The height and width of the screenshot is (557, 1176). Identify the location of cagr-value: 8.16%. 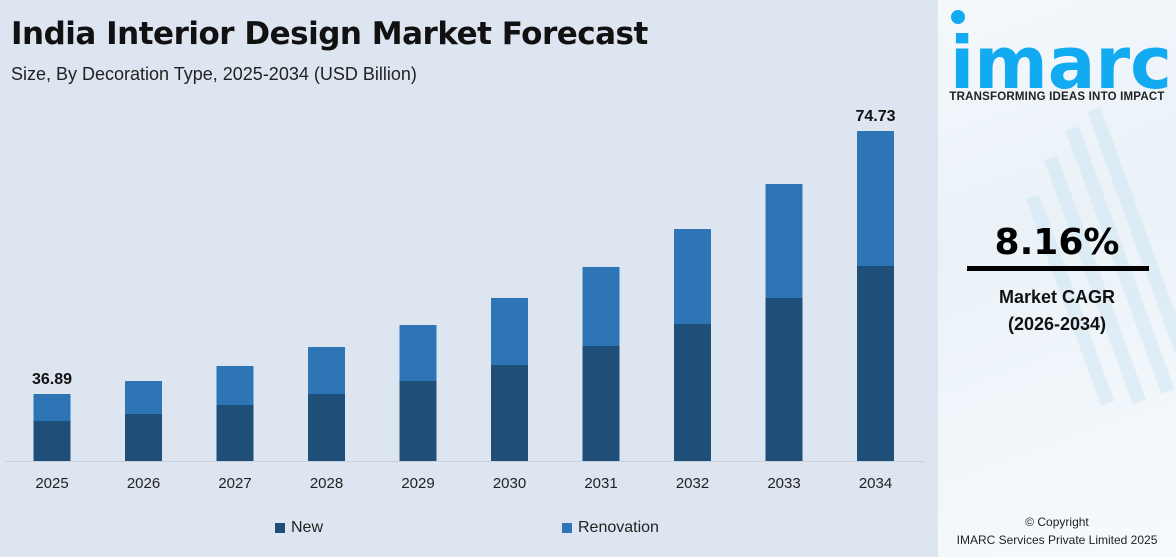
(1057, 242).